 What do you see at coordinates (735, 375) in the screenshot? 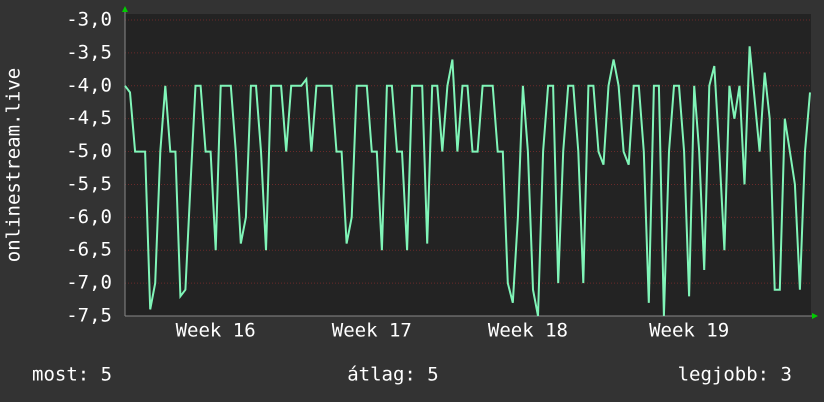
I see `legend-stat: legjobb: 3` at bounding box center [735, 375].